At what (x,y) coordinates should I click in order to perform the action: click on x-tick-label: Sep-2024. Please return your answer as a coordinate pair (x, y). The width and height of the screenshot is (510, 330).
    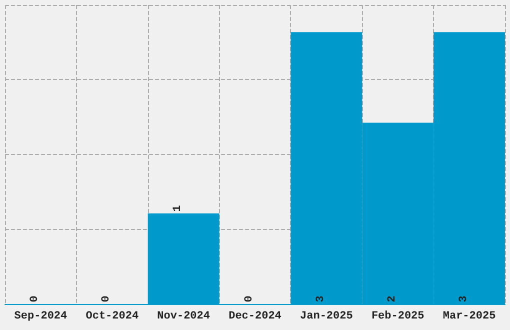
    Looking at the image, I should click on (41, 316).